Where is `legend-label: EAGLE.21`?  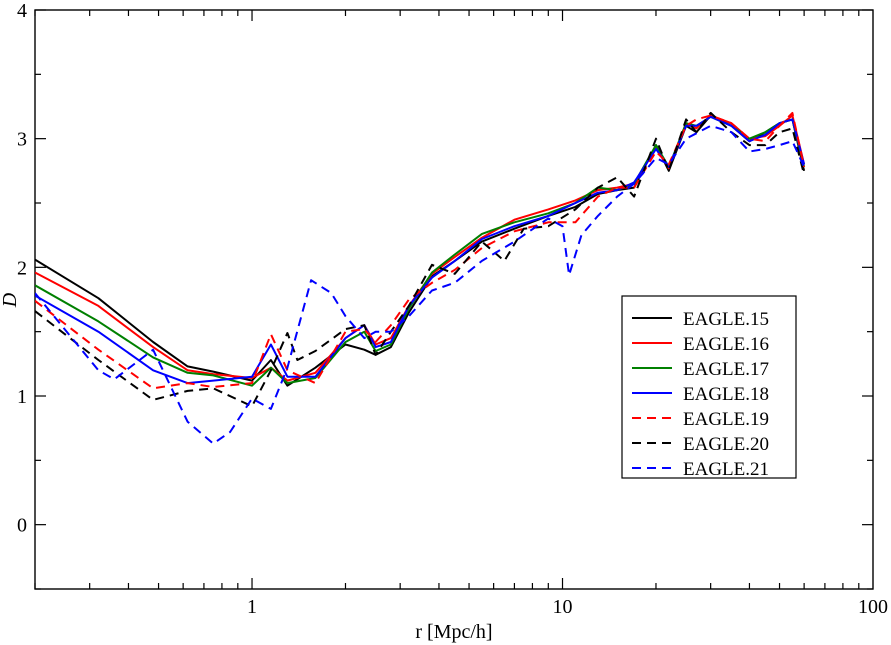
legend-label: EAGLE.21 is located at coordinates (726, 469).